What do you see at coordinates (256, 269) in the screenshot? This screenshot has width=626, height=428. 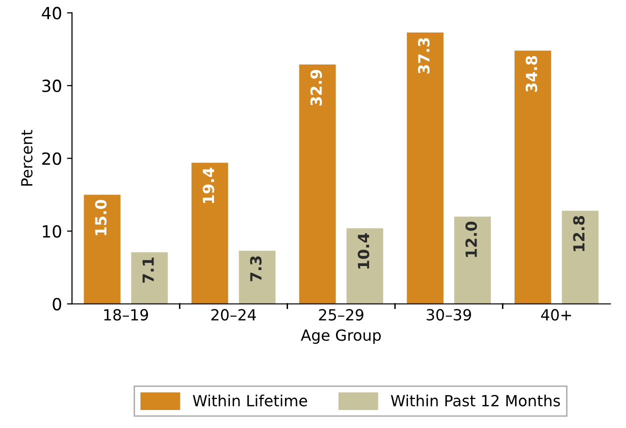 I see `data-label: 7.3` at bounding box center [256, 269].